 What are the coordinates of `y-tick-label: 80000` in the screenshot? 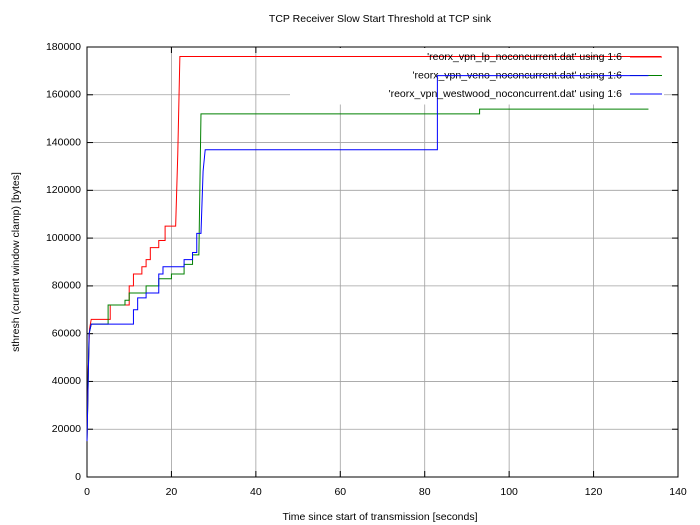 It's located at (66, 286).